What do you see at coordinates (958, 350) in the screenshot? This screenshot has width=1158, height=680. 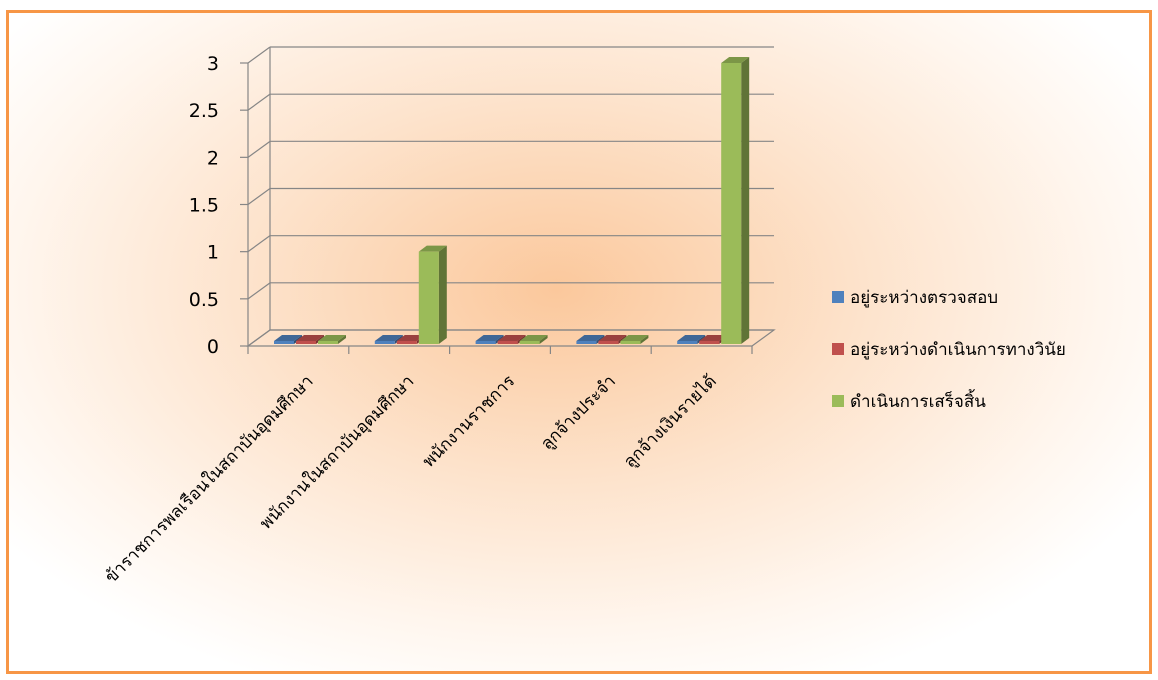 I see `legend-label: อยู่ระหว่างดำเนินการทางวินัย` at bounding box center [958, 350].